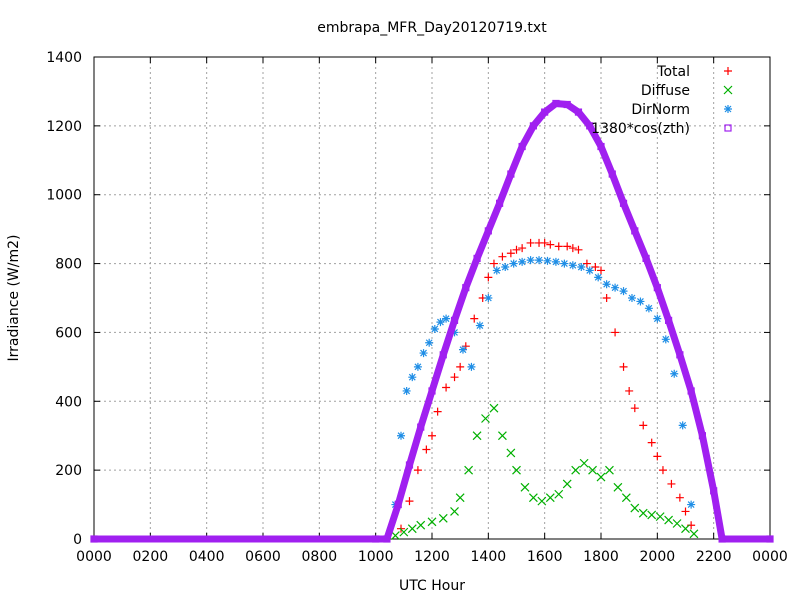  What do you see at coordinates (662, 100) in the screenshot?
I see `legend: Total Diffuse DirNorm 1380*cos(zth)` at bounding box center [662, 100].